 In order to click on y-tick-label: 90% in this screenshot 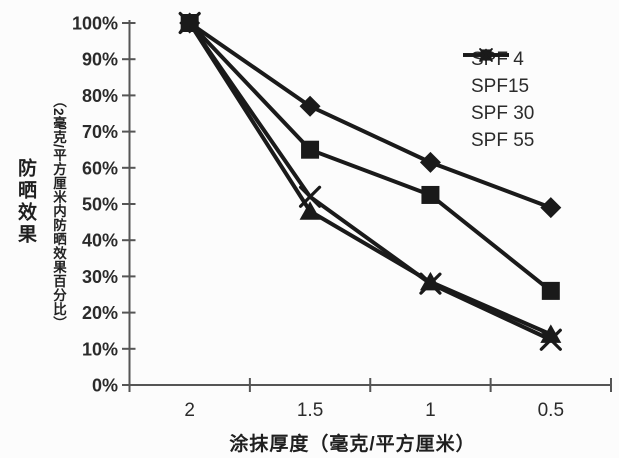, I will do `click(100, 60)`.